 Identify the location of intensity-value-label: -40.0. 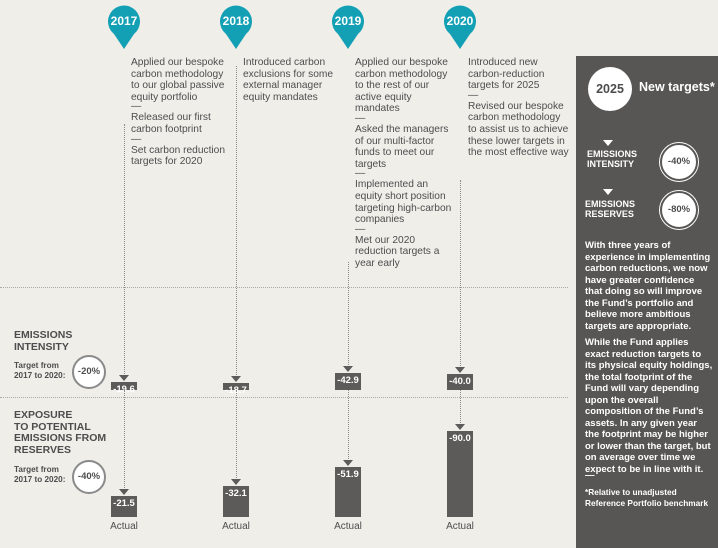
(460, 381).